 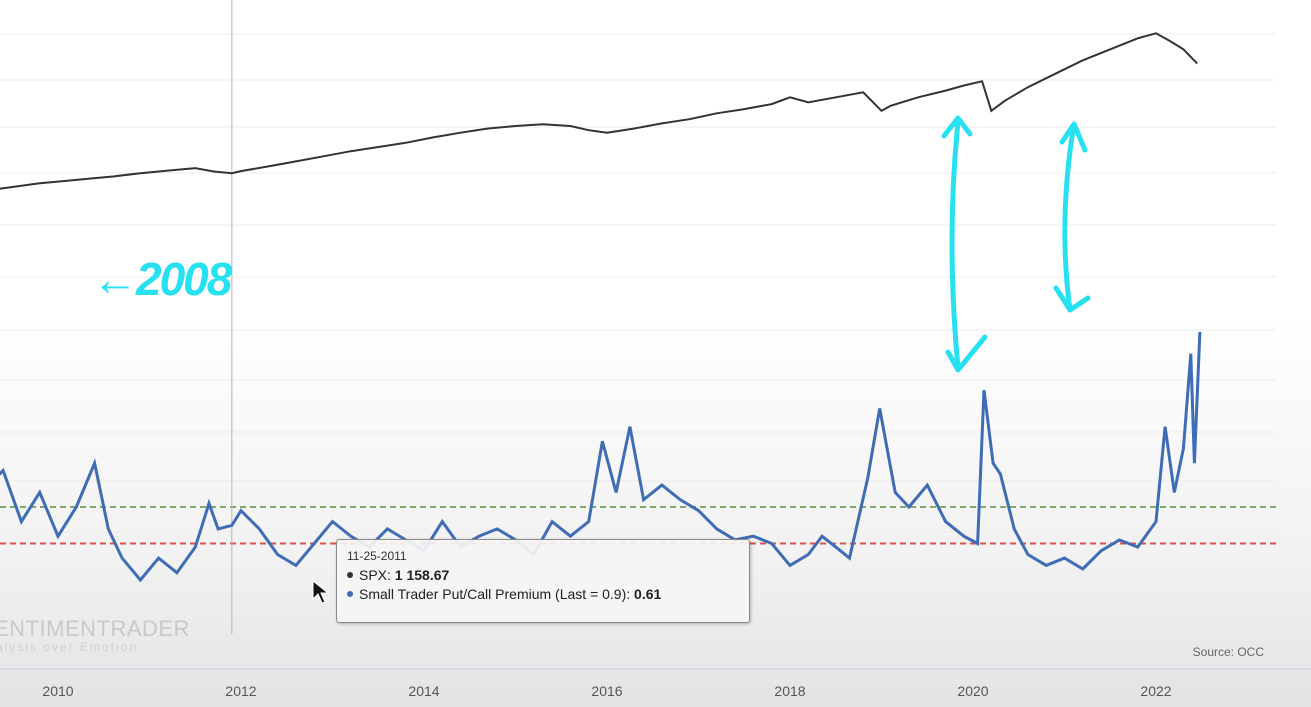 I want to click on annotation-arrow-2020, so click(x=1072, y=217).